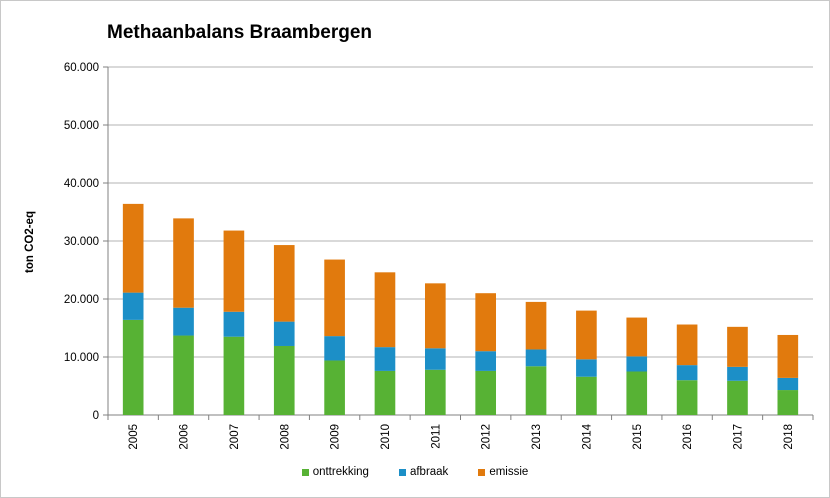  Describe the element at coordinates (284, 380) in the screenshot. I see `bar-onttrekking-2008` at that location.